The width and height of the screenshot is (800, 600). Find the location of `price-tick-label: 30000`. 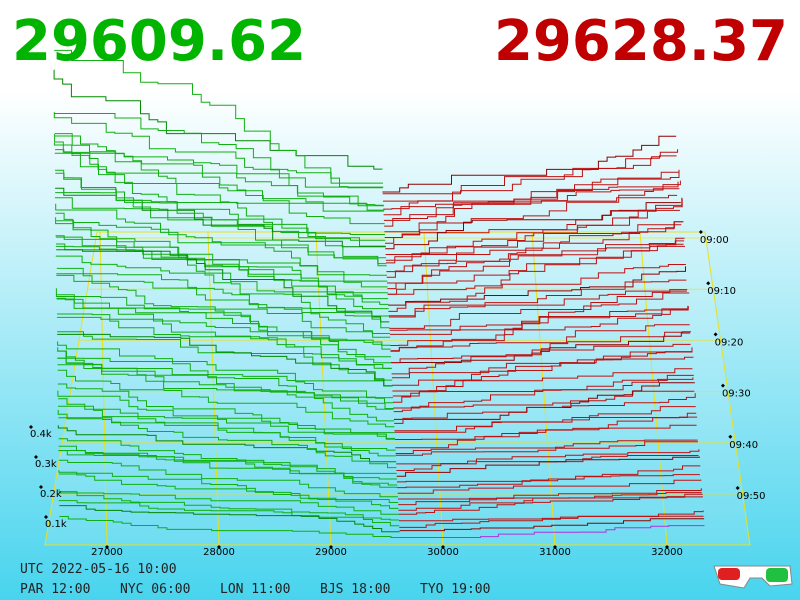

price-tick-label: 30000 is located at coordinates (443, 552).